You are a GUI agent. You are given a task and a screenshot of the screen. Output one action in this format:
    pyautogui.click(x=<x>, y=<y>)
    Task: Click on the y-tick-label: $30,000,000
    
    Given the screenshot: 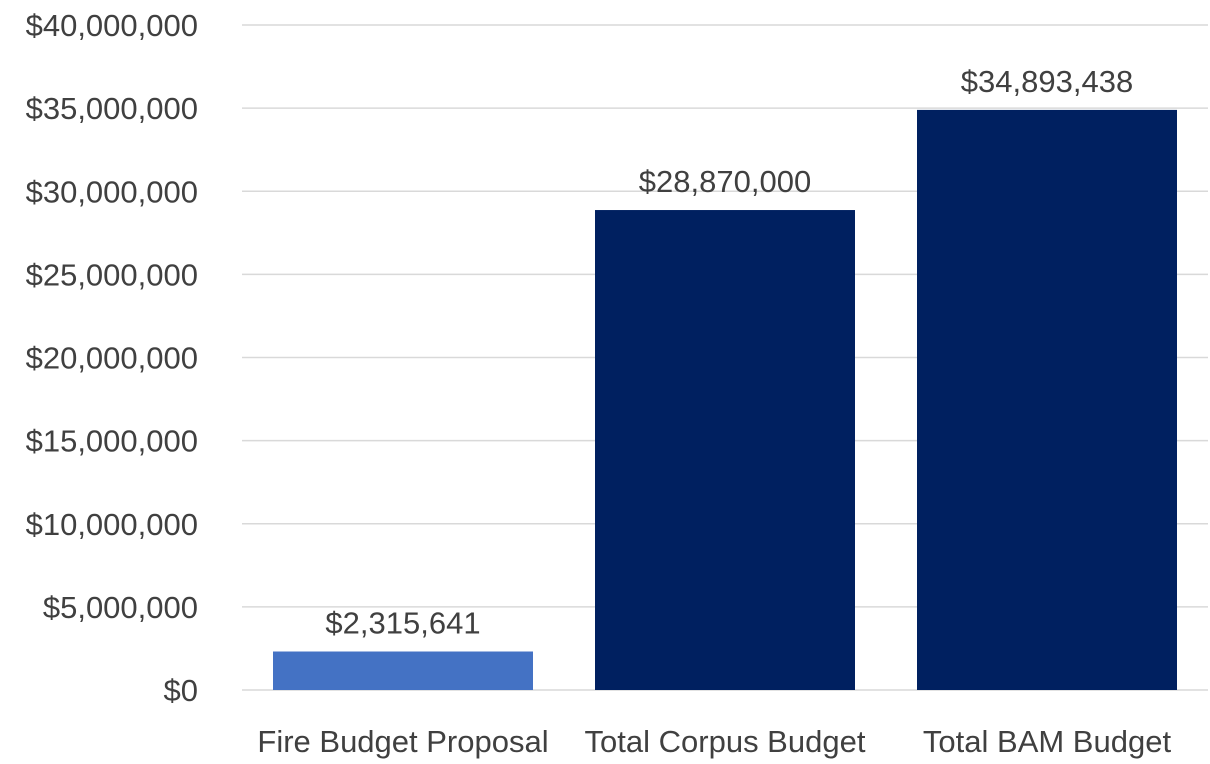 What is the action you would take?
    pyautogui.click(x=112, y=191)
    